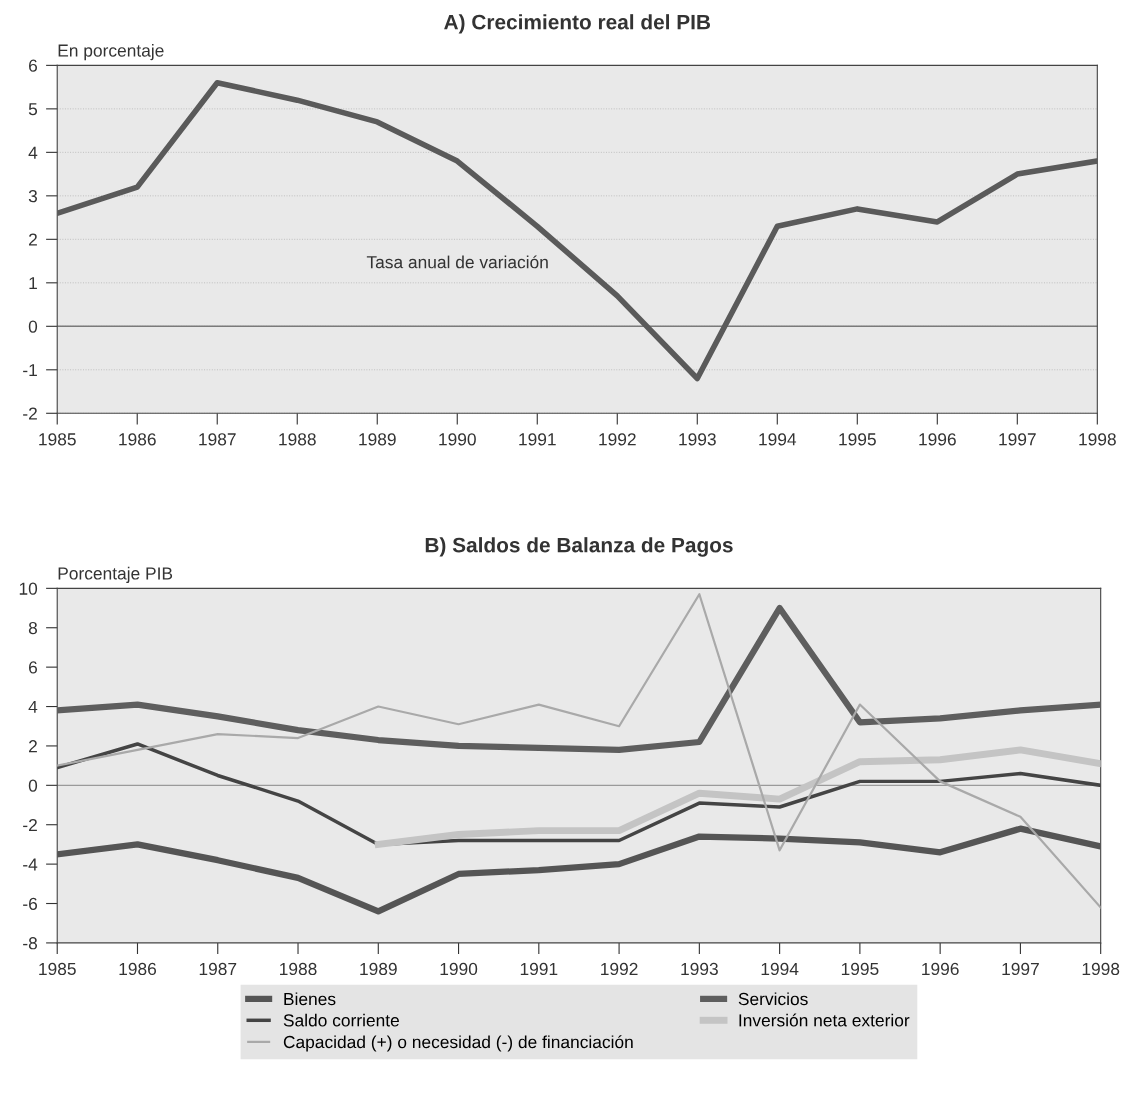  I want to click on y-tick-label: -8, so click(30, 943).